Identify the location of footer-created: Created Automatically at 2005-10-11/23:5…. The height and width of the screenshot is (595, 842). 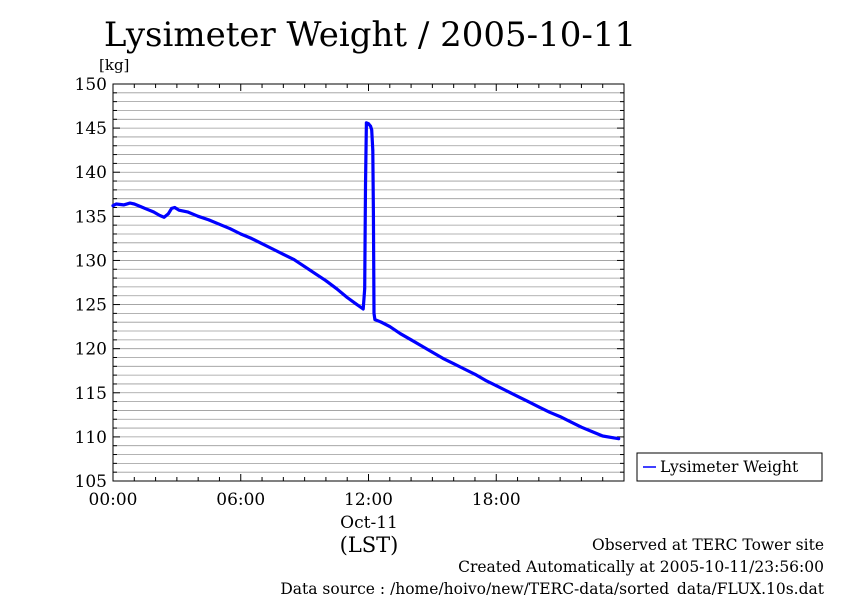
(641, 567).